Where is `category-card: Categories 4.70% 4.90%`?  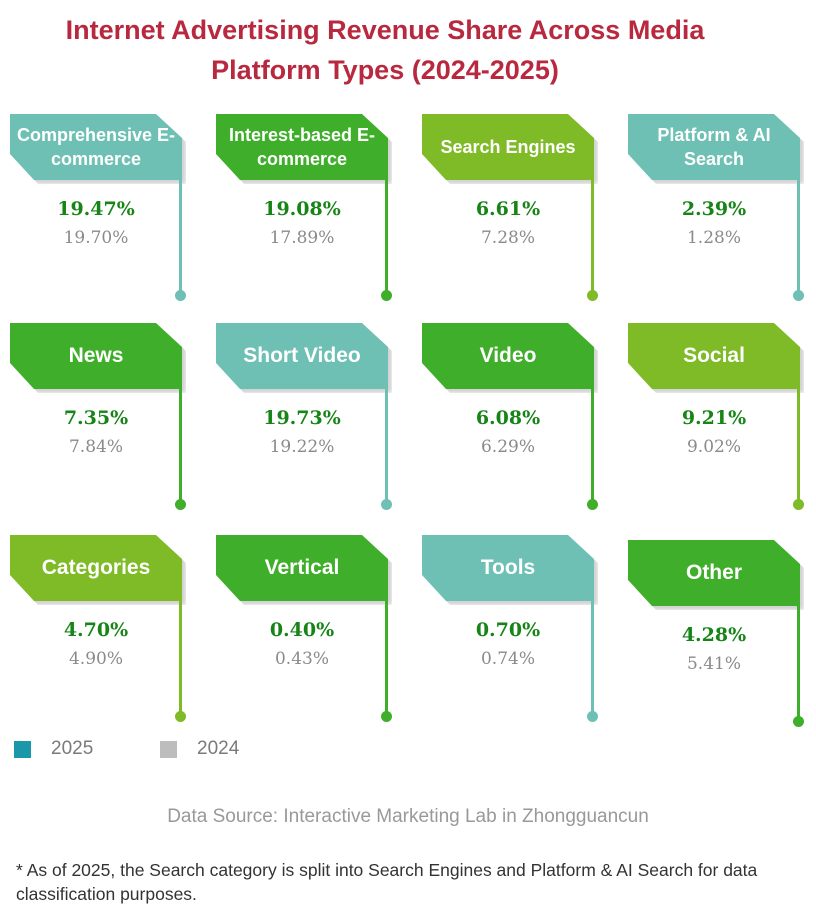 category-card: Categories 4.70% 4.90% is located at coordinates (113, 640).